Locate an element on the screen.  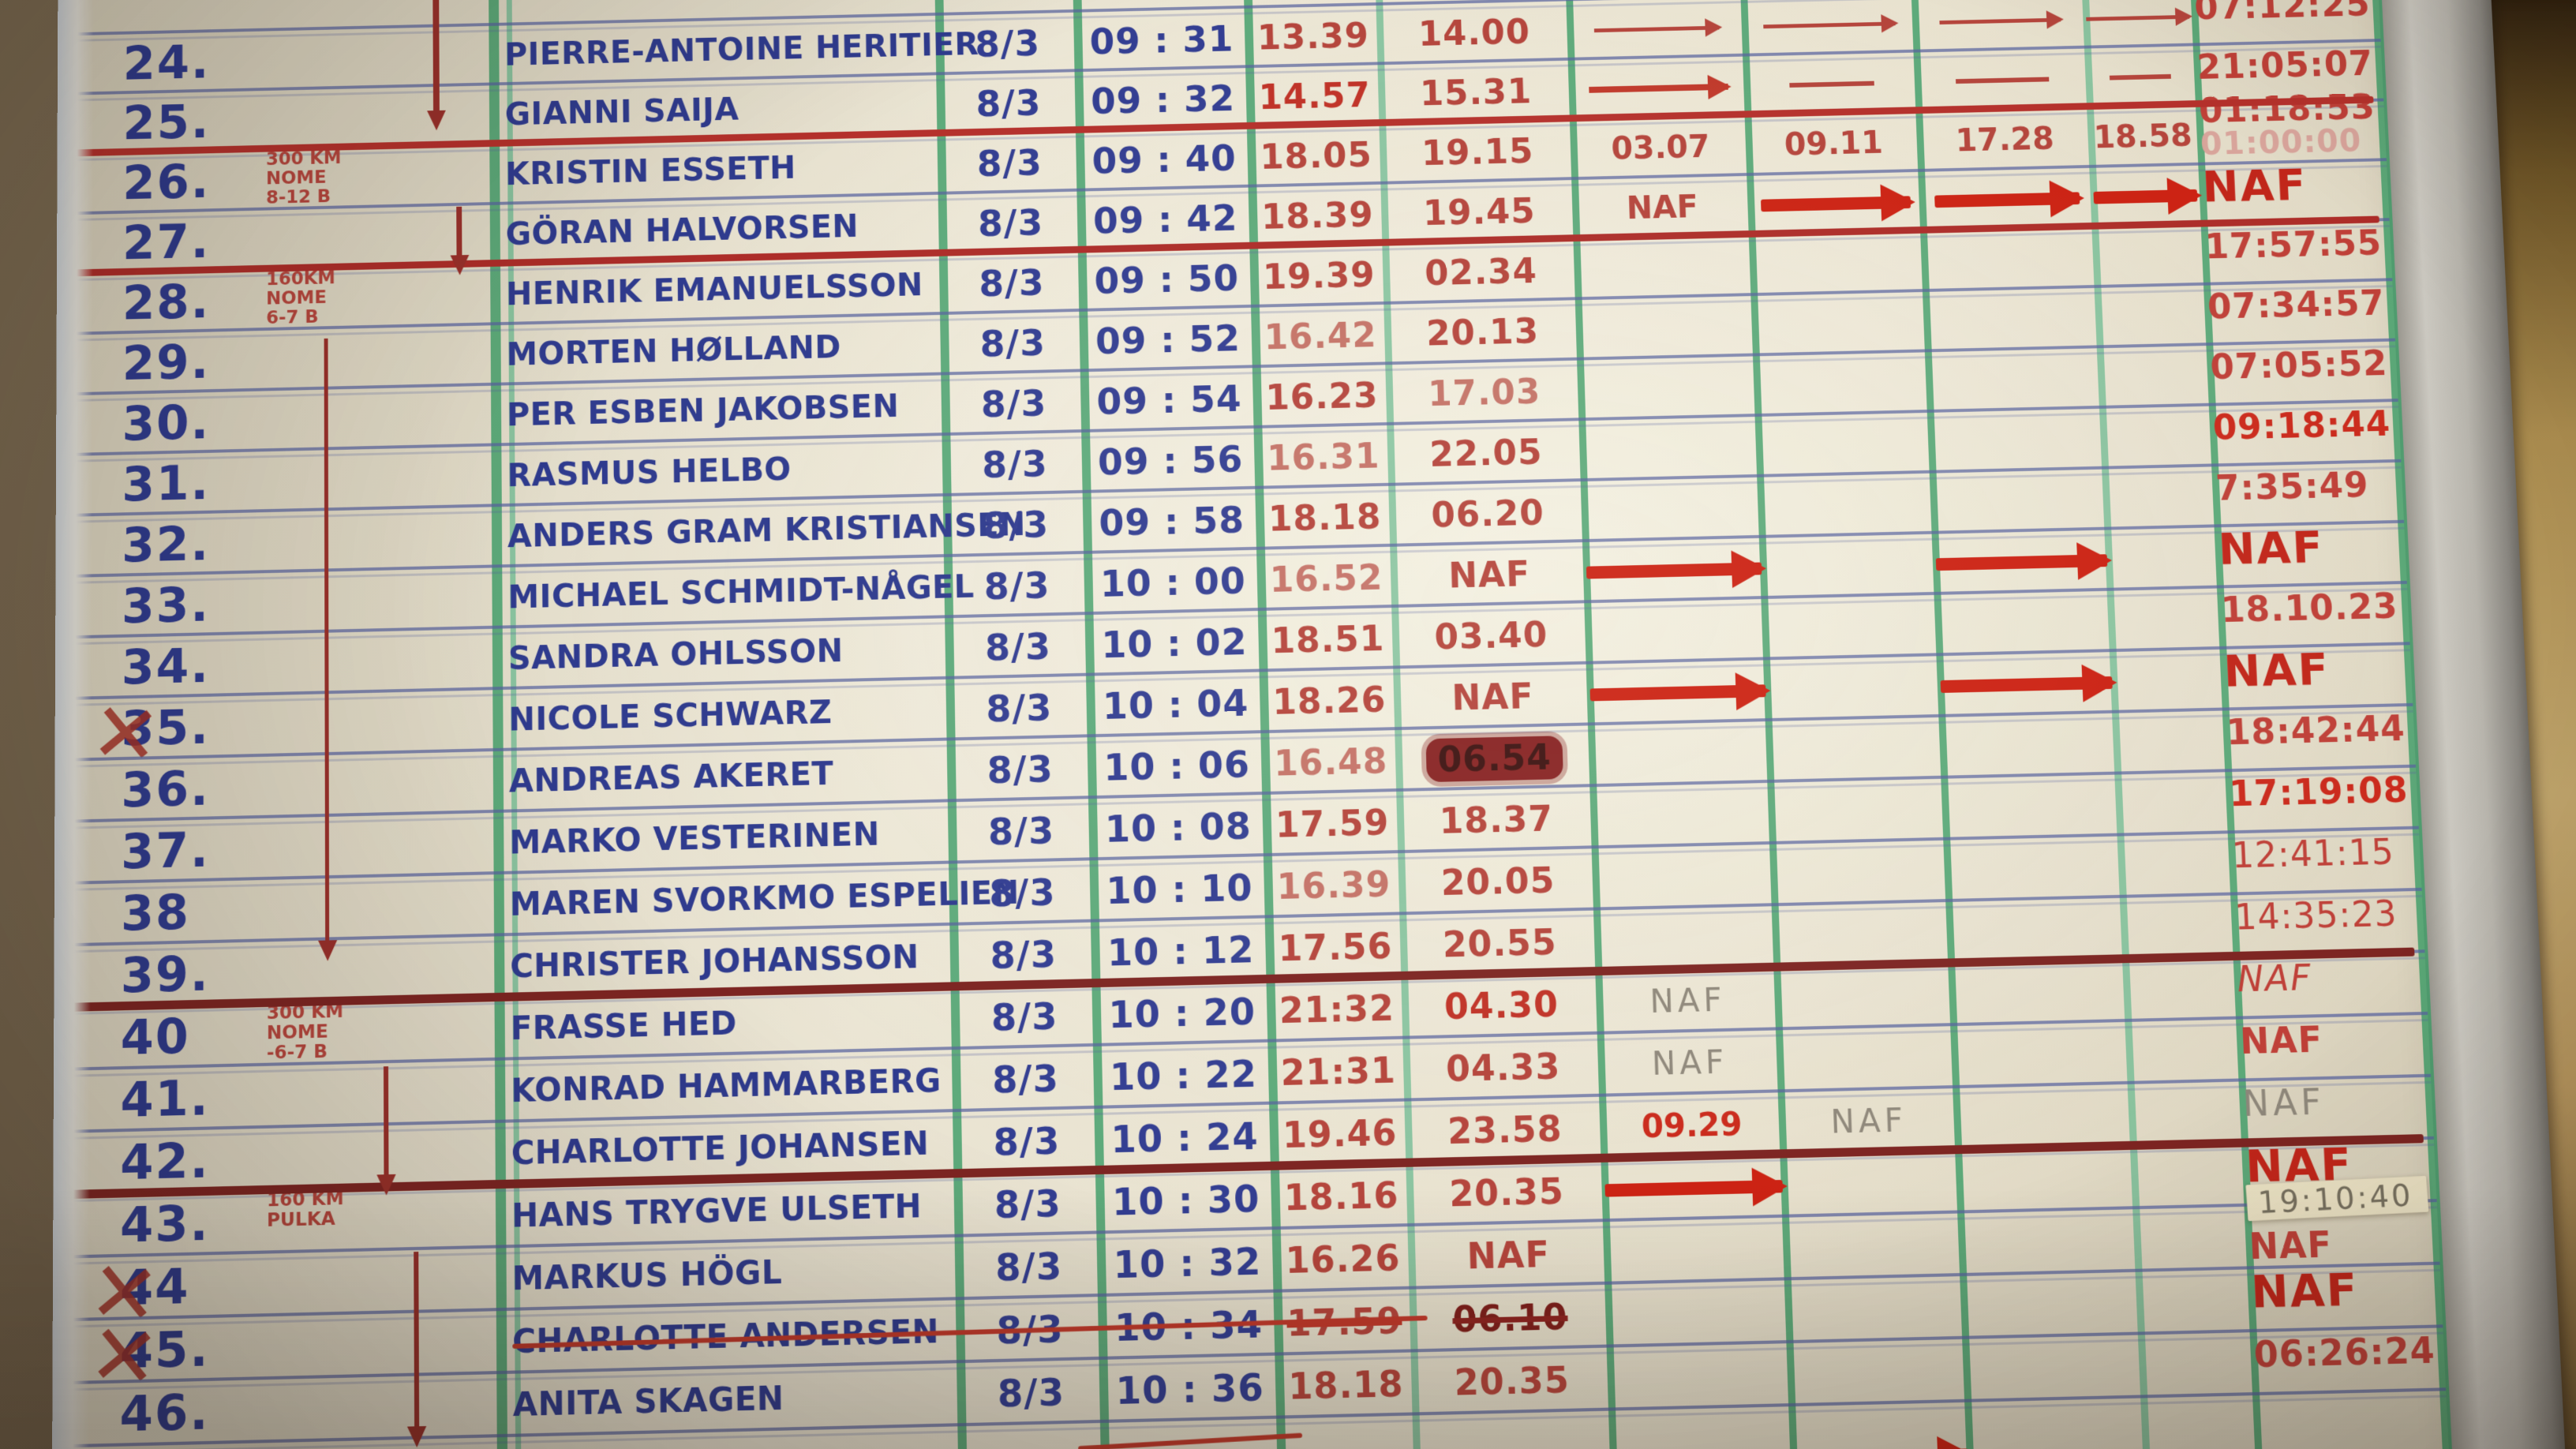
cell-text: RASMUS HELBO is located at coordinates (649, 473).